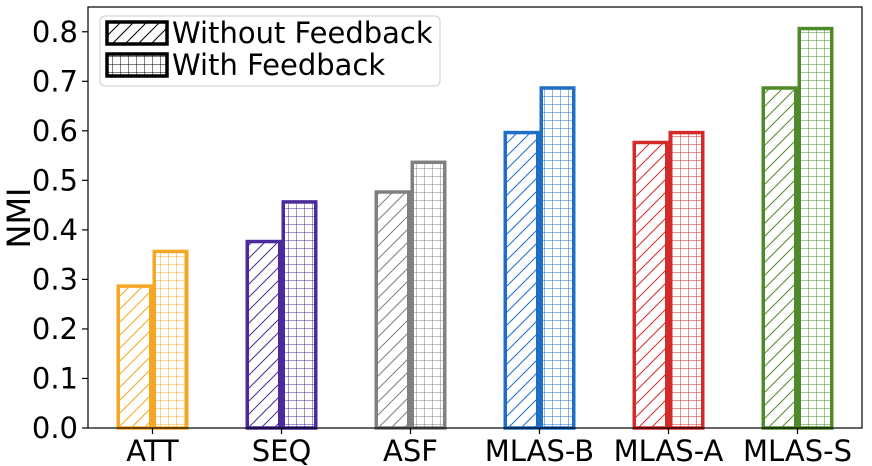 The width and height of the screenshot is (872, 466). Describe the element at coordinates (55, 378) in the screenshot. I see `y-tick-label: 0.1` at that location.